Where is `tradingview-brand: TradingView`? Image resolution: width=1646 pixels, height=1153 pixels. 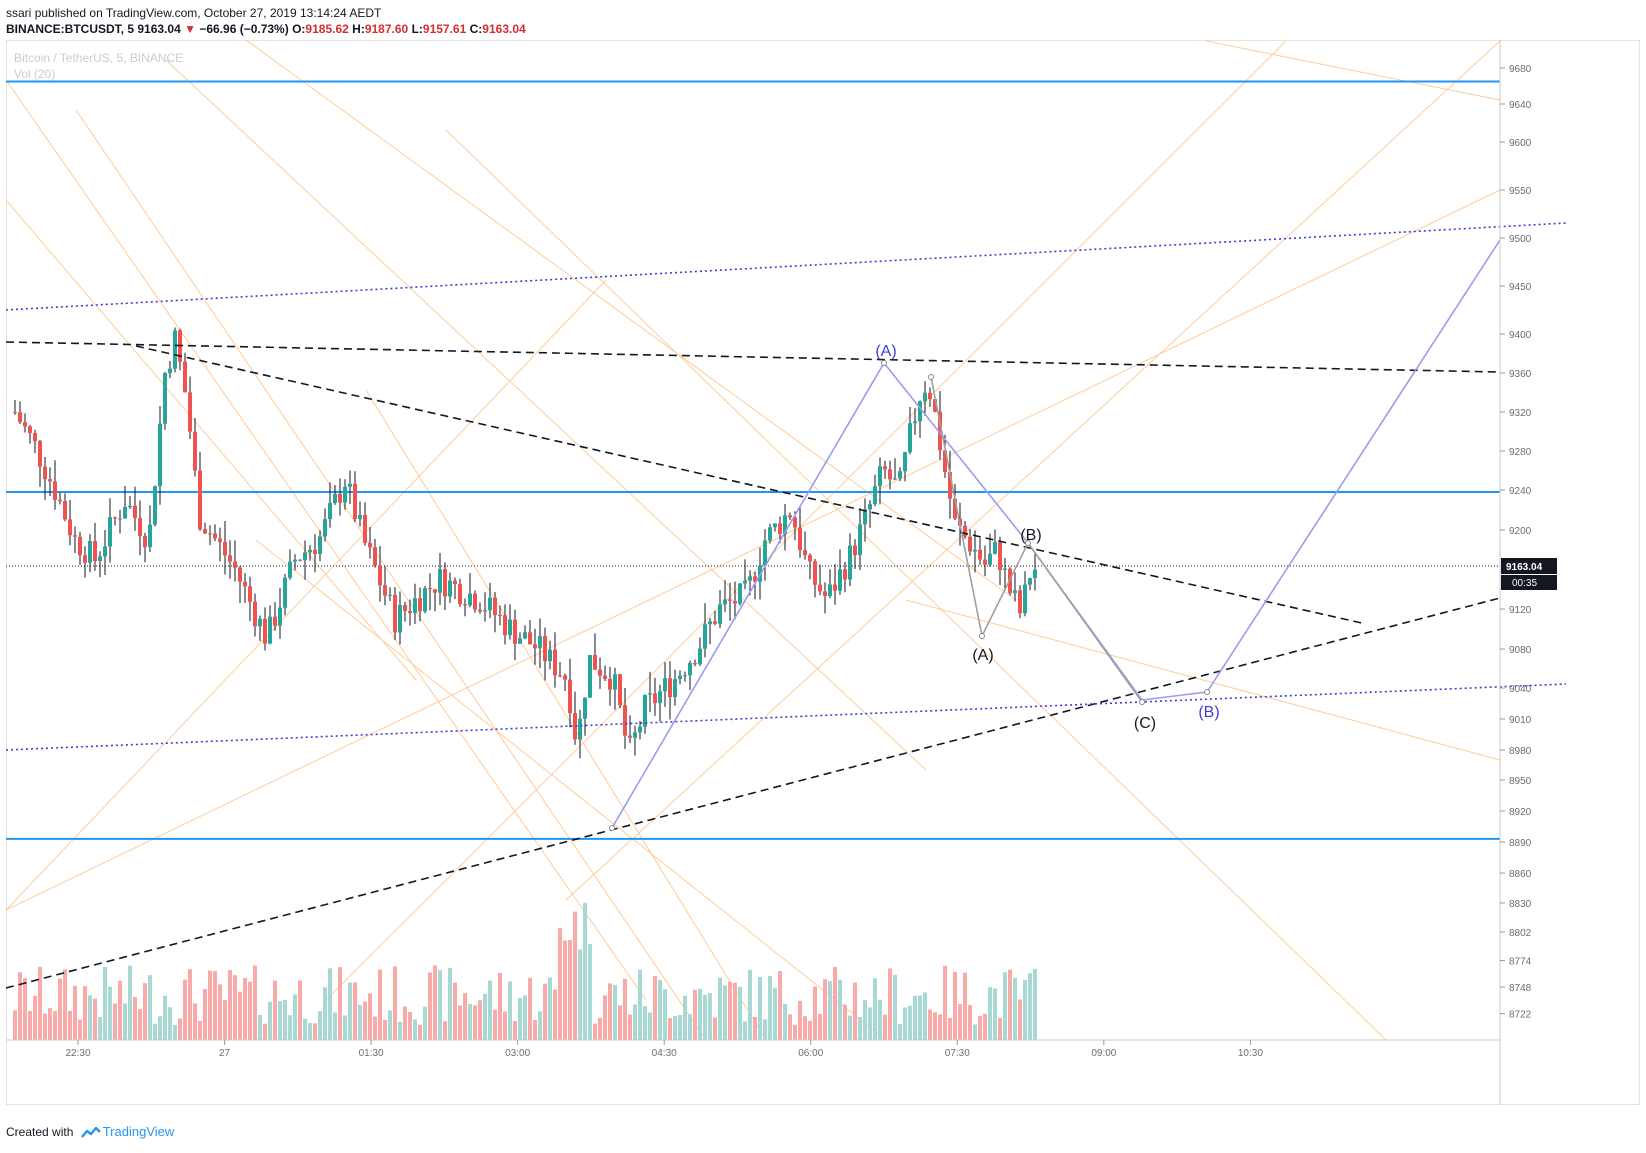
tradingview-brand: TradingView is located at coordinates (138, 1131).